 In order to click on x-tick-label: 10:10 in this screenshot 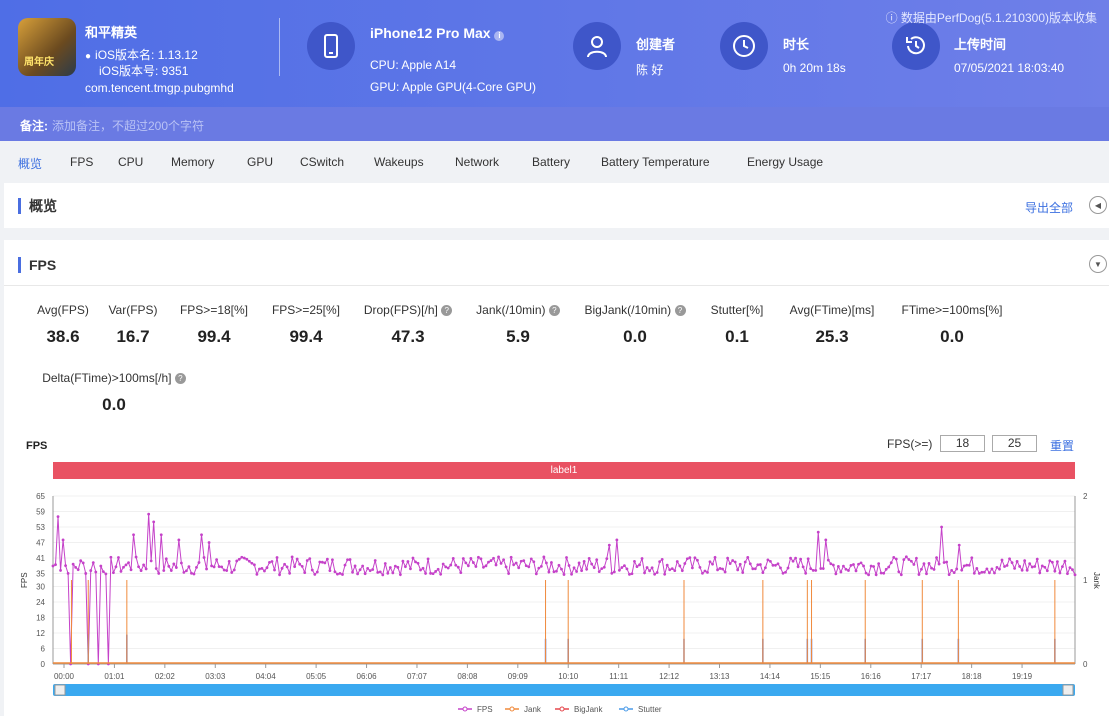, I will do `click(568, 676)`.